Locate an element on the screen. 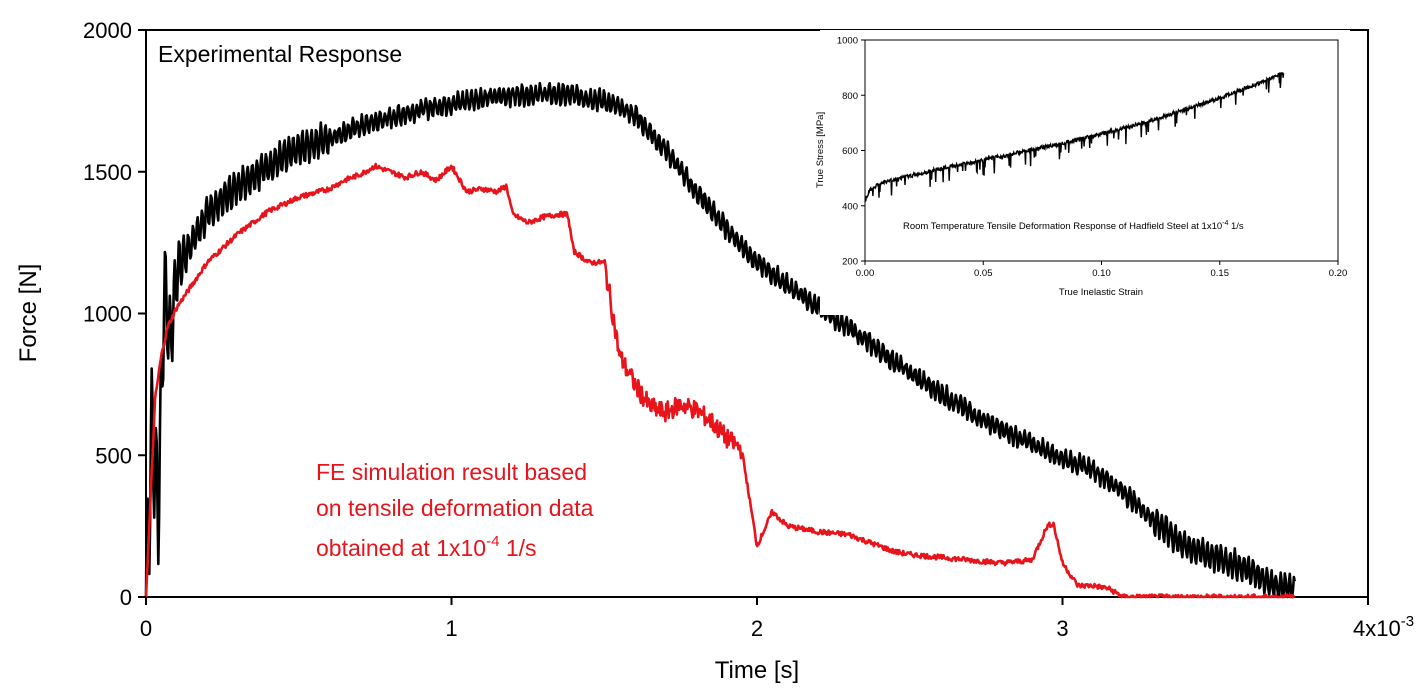  inset-y-tick-label: 1000 is located at coordinates (847, 41).